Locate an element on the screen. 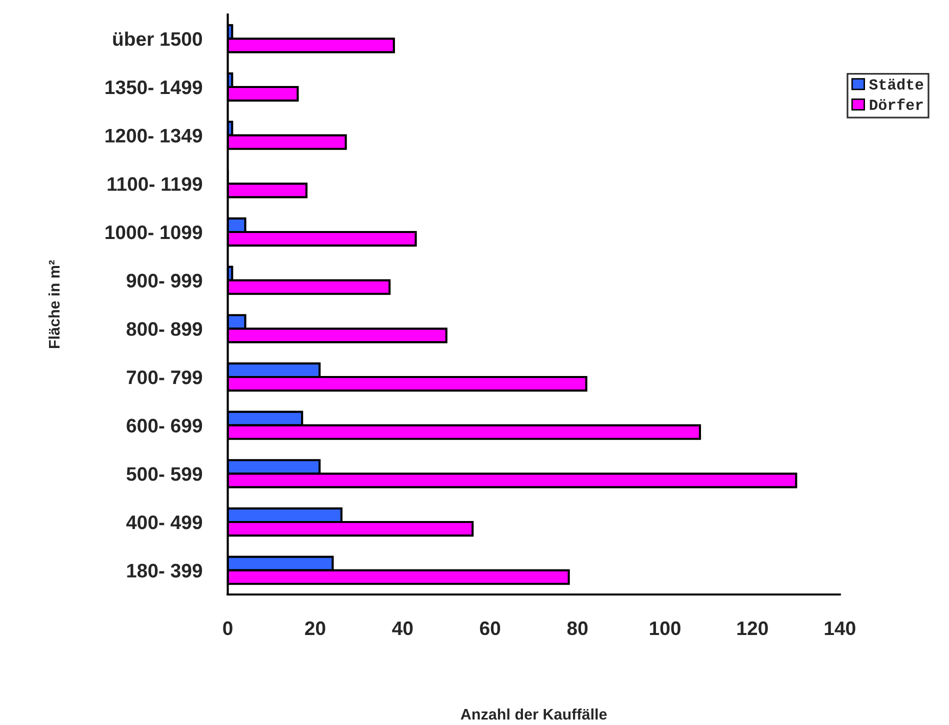  x-tick-label: 0 is located at coordinates (227, 628).